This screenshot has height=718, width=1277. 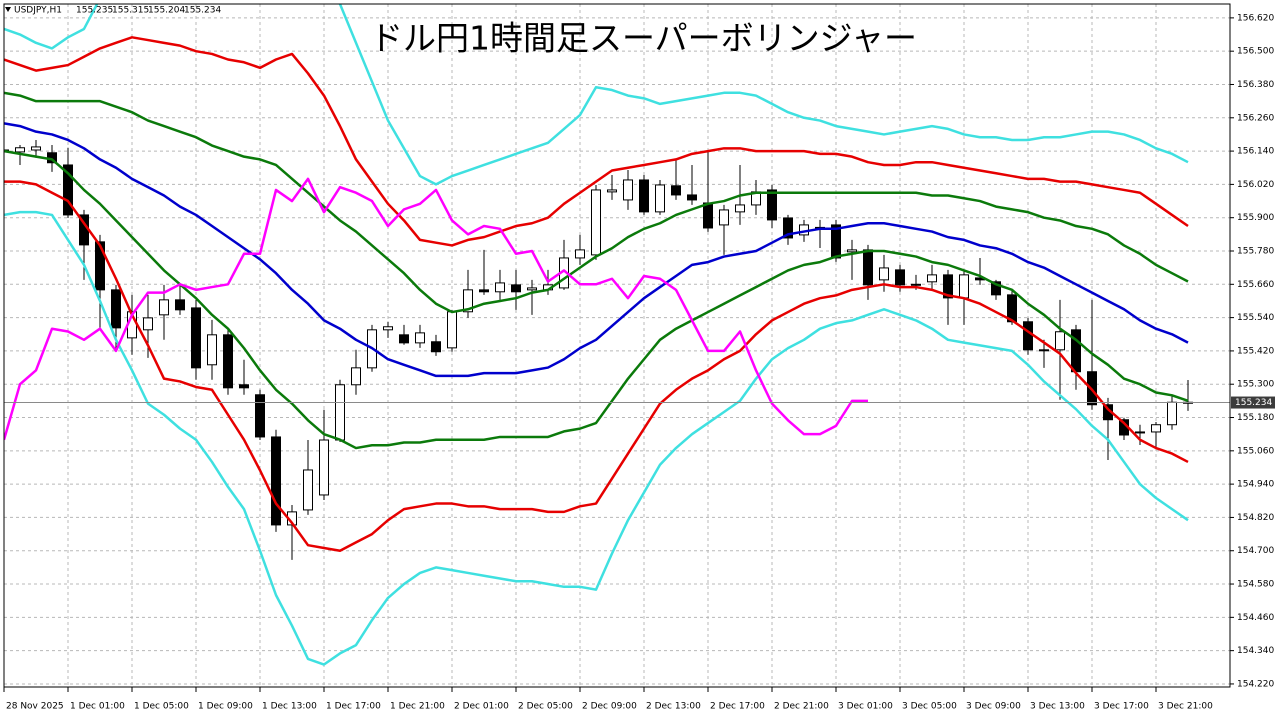 What do you see at coordinates (1255, 252) in the screenshot?
I see `y-tick-label: 155.780` at bounding box center [1255, 252].